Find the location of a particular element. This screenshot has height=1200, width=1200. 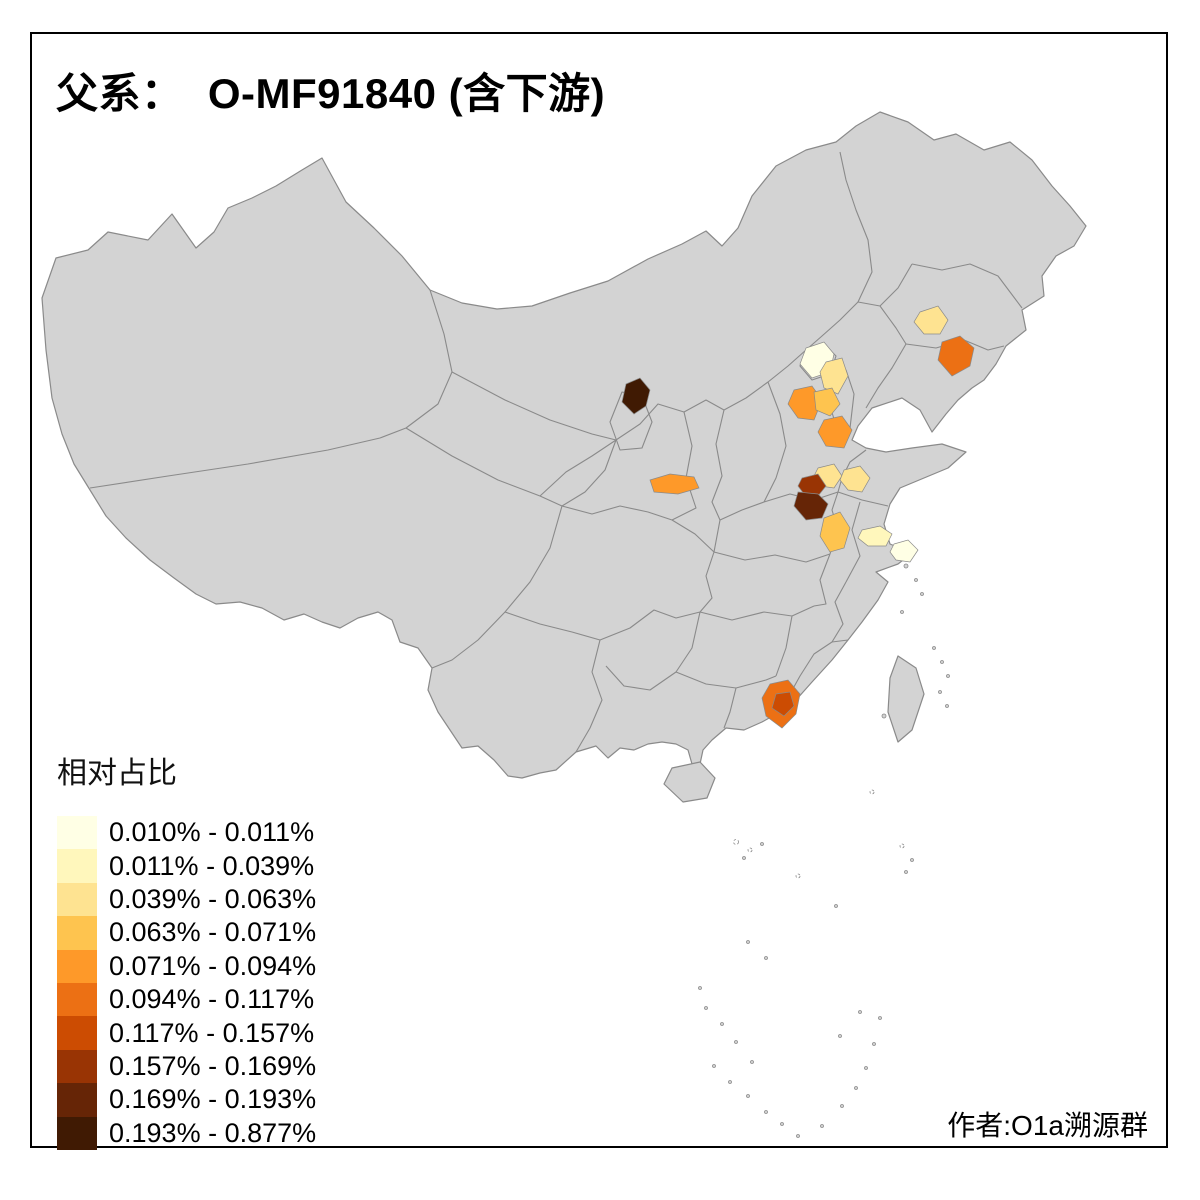

legend-title: 相对占比 is located at coordinates (117, 773).